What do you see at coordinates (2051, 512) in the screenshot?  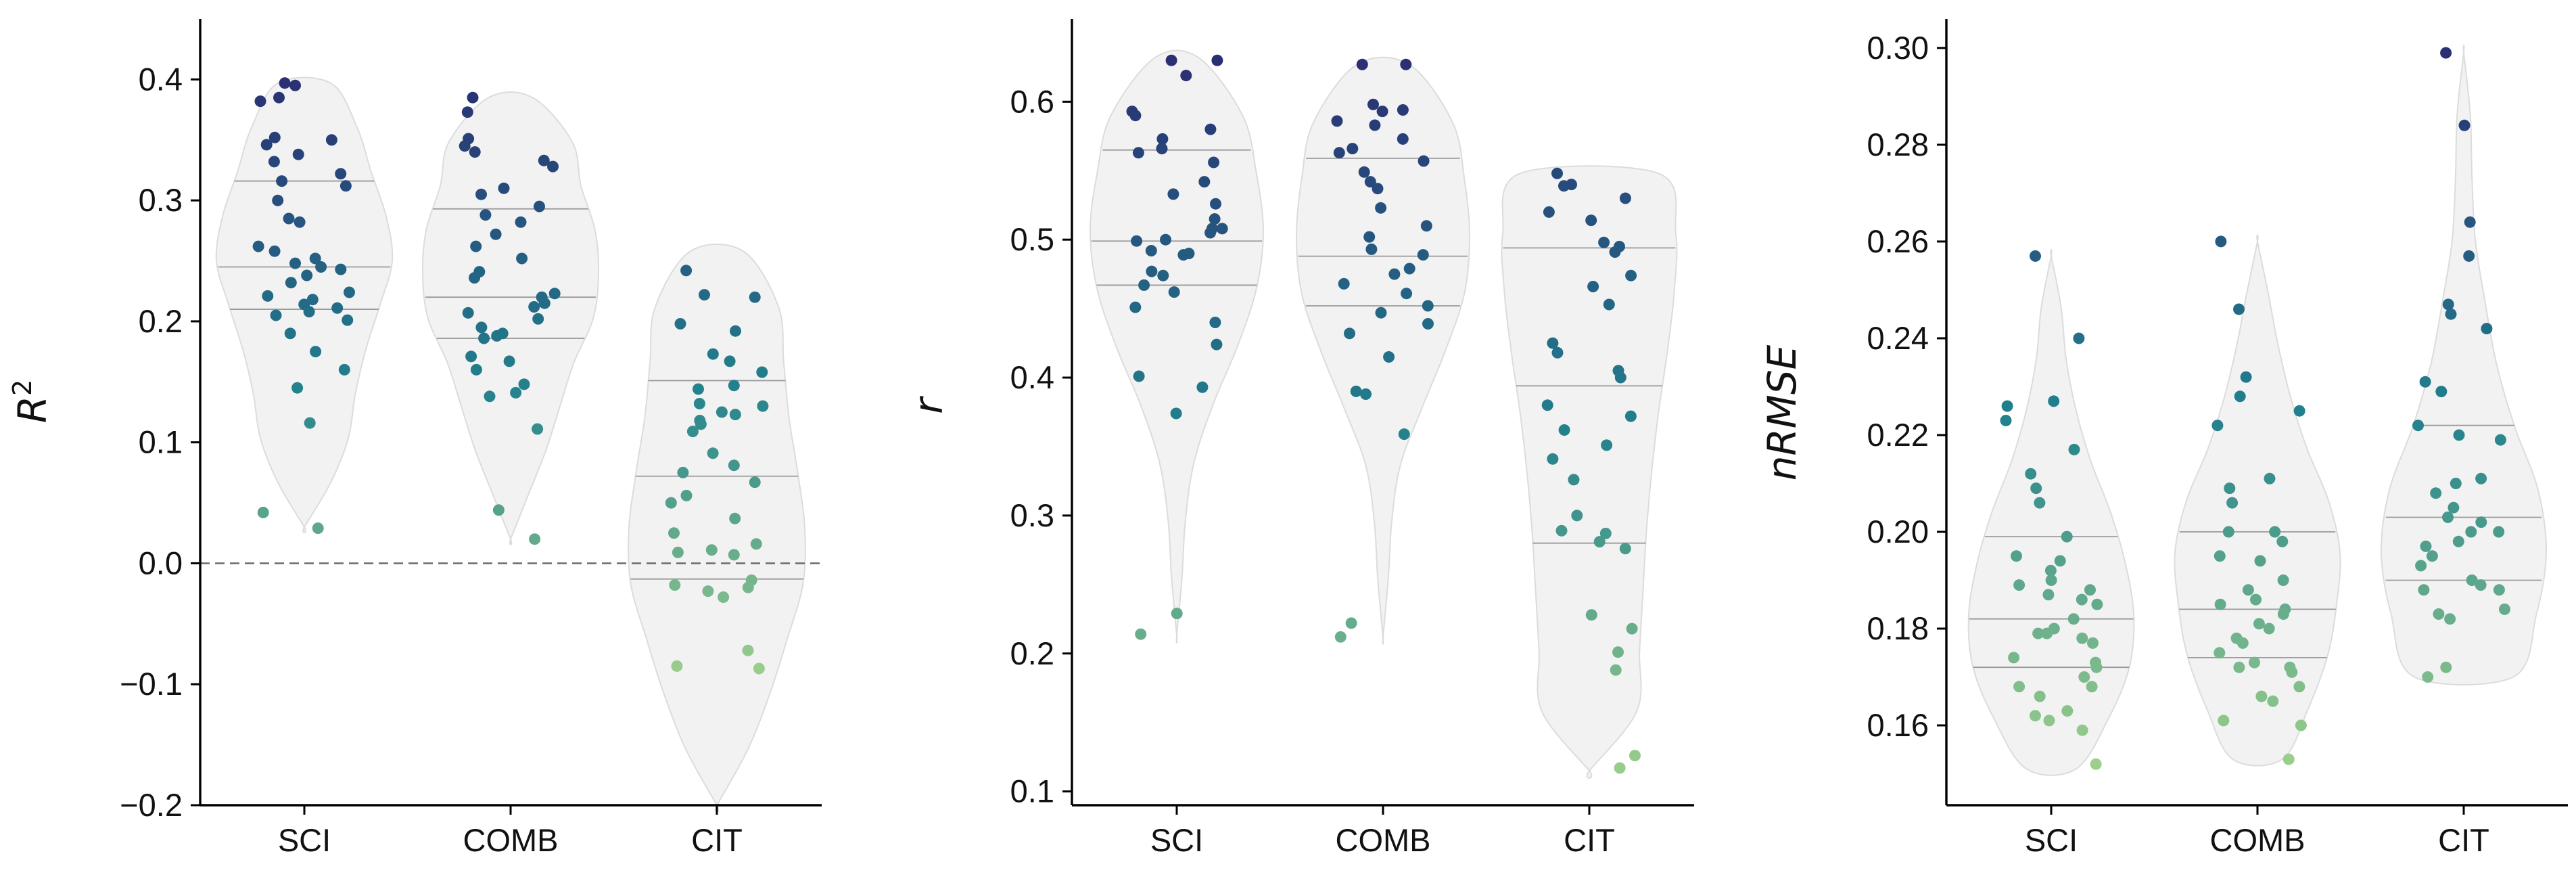 I see `nrmse-violin-sci` at bounding box center [2051, 512].